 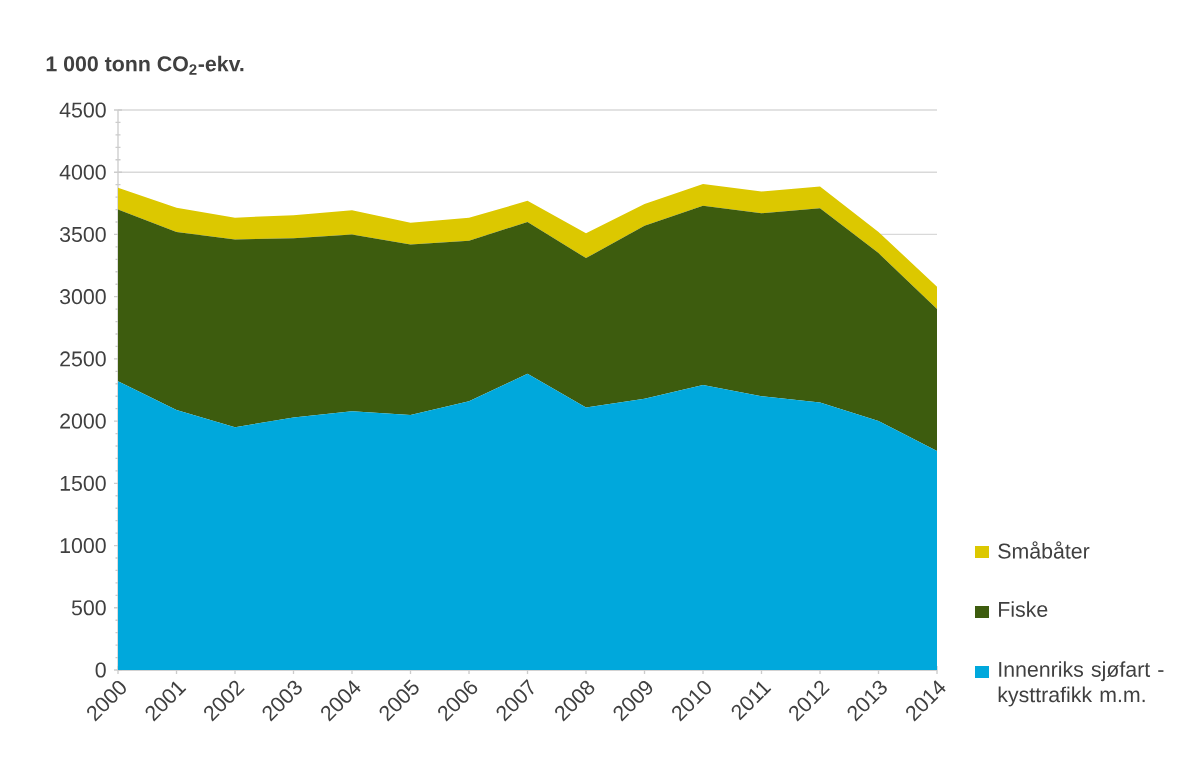 What do you see at coordinates (1081, 684) in the screenshot?
I see `legend-label: Innenriks sjøfart - kysttrafikk m.m.` at bounding box center [1081, 684].